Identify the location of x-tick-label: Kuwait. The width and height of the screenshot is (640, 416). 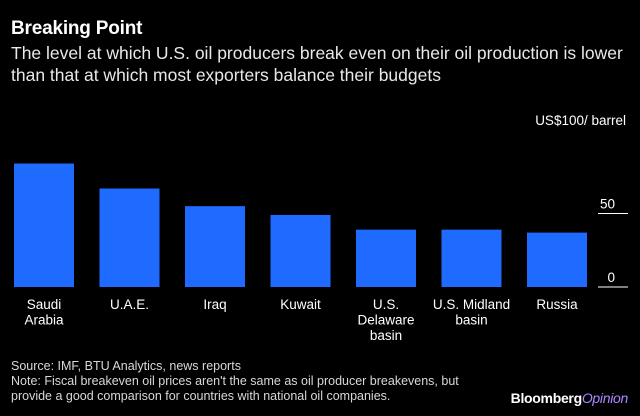
(300, 304).